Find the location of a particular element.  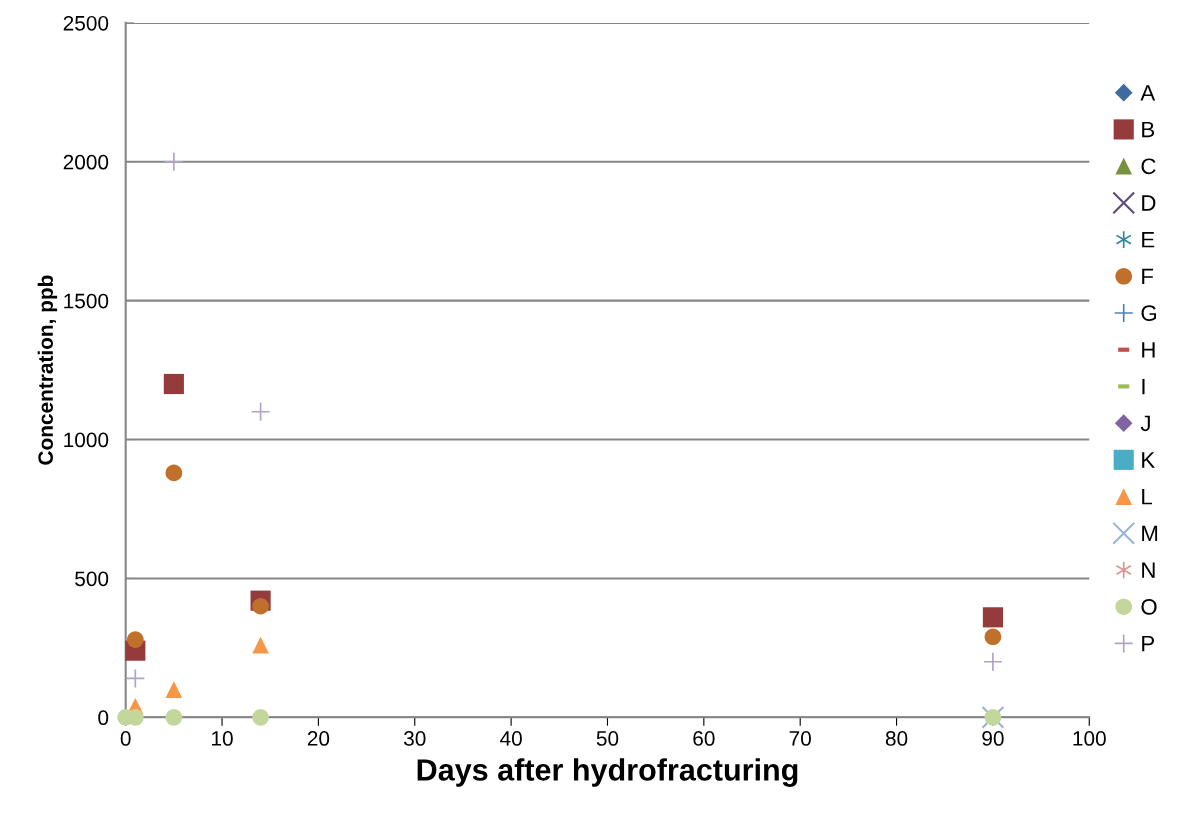

x-tick-label: 90 is located at coordinates (993, 738).